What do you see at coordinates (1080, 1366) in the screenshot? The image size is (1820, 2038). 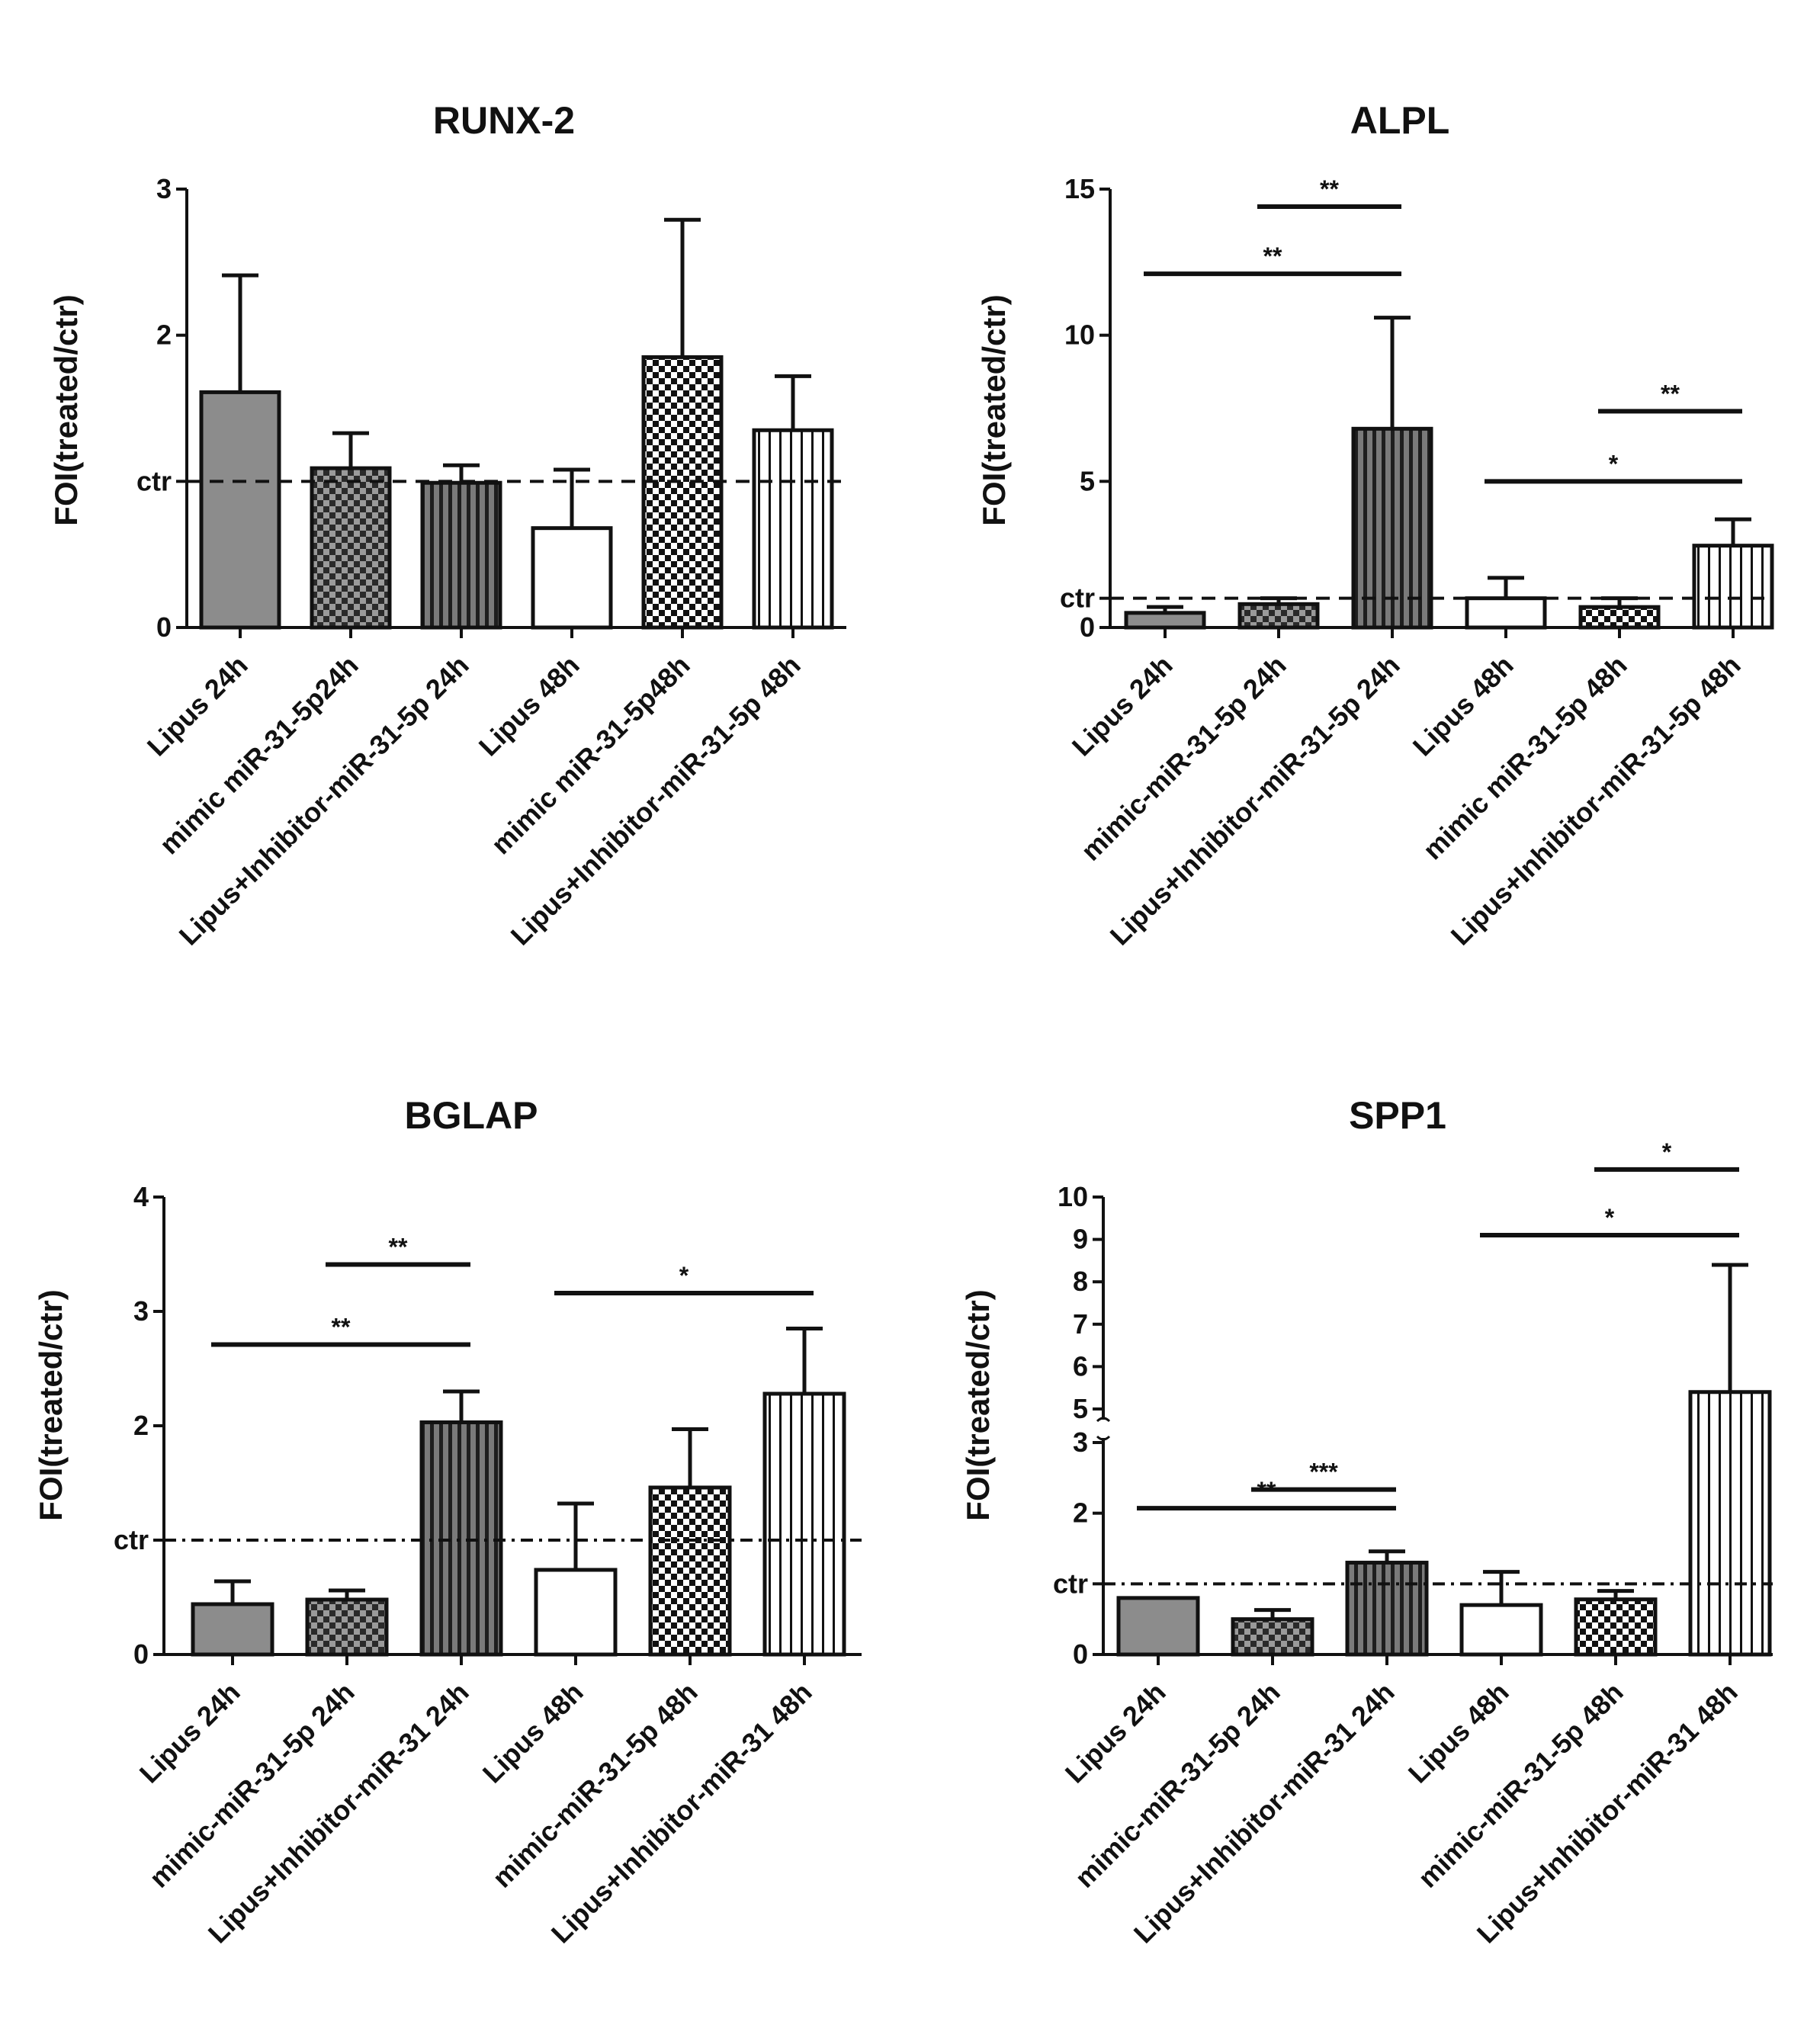 I see `y-tick-label: 6` at bounding box center [1080, 1366].